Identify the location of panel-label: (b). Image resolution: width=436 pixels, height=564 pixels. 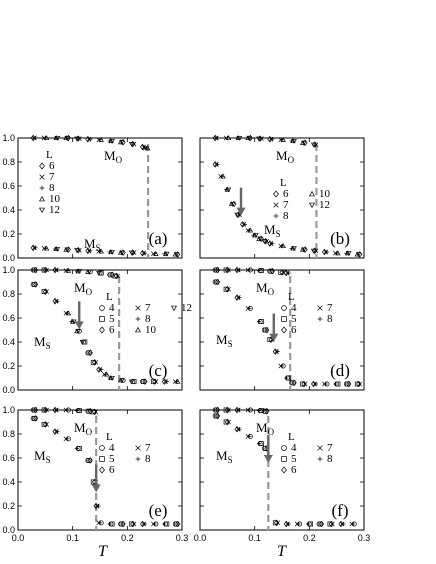
(340, 238).